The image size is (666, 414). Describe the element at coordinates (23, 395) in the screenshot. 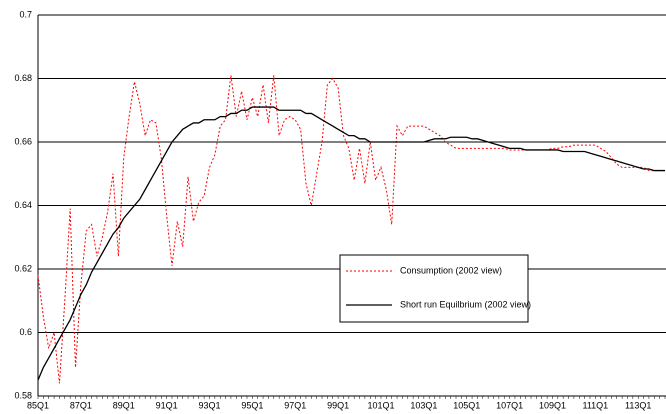

I see `y-tick-label: 0.58` at that location.